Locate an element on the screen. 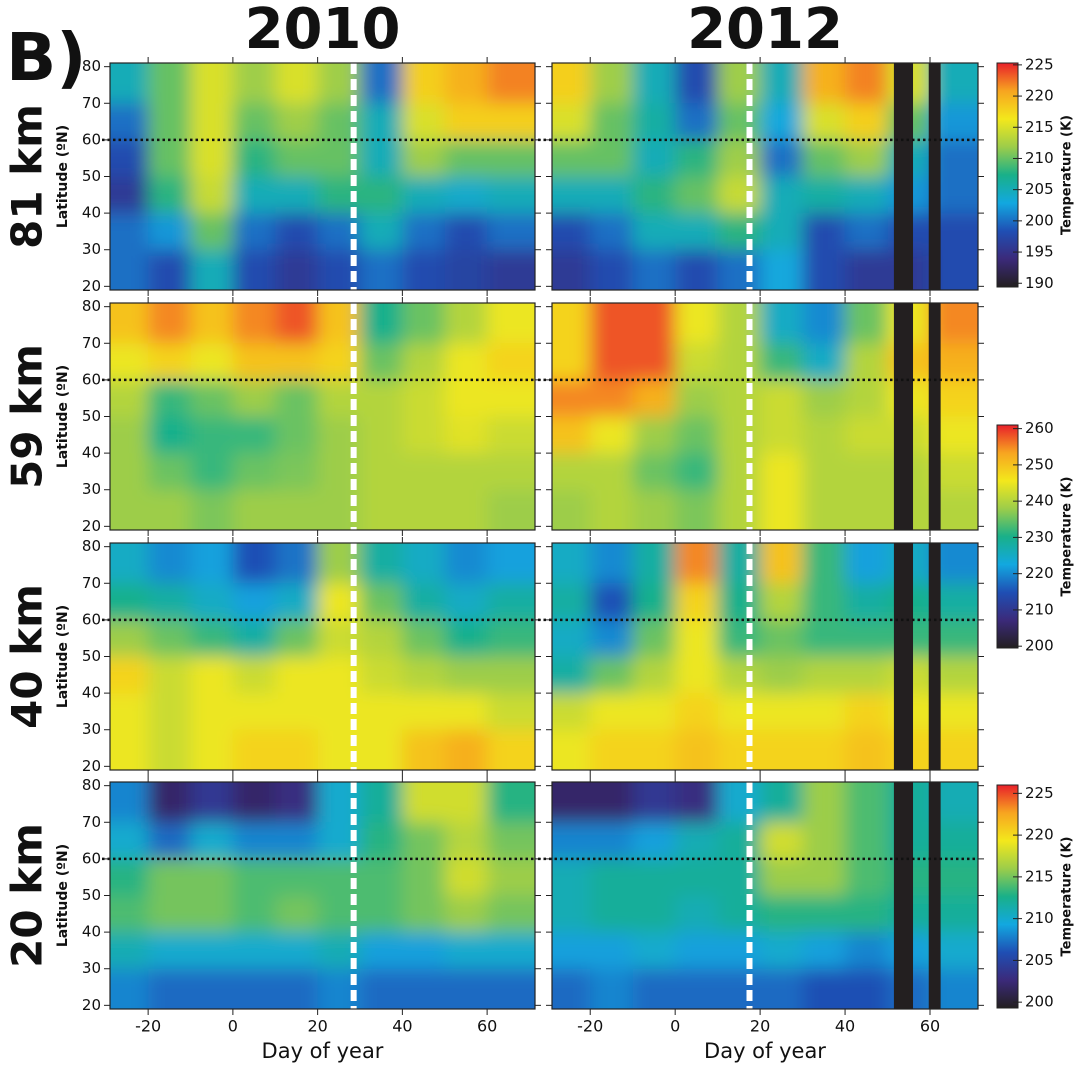  plot-area is located at coordinates (322, 176).